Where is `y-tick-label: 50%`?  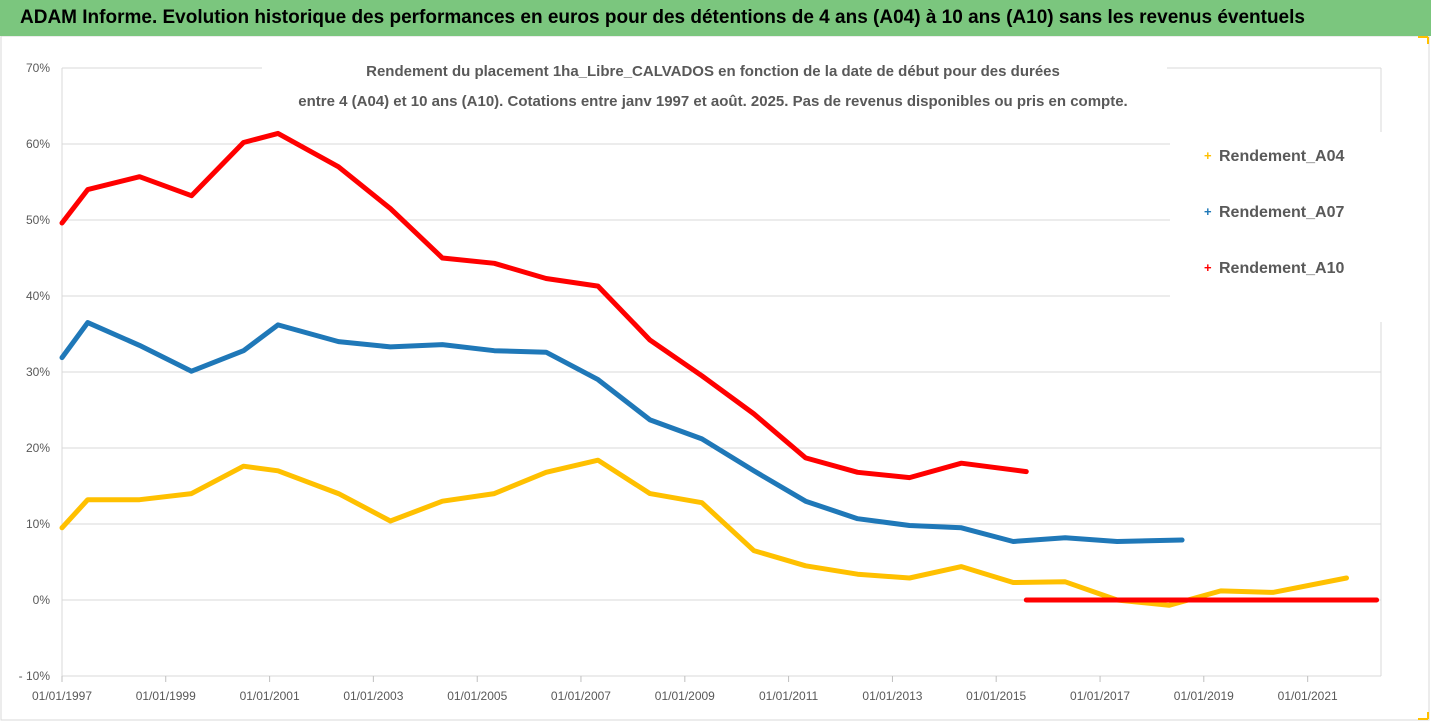 y-tick-label: 50% is located at coordinates (38, 220).